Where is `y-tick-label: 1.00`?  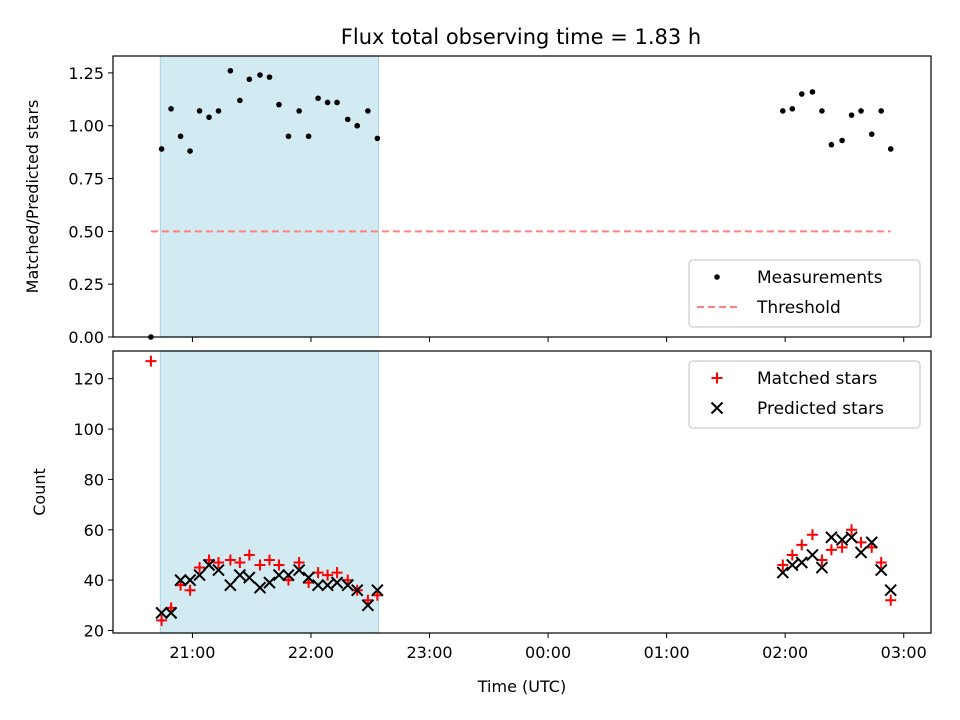
y-tick-label: 1.00 is located at coordinates (86, 126).